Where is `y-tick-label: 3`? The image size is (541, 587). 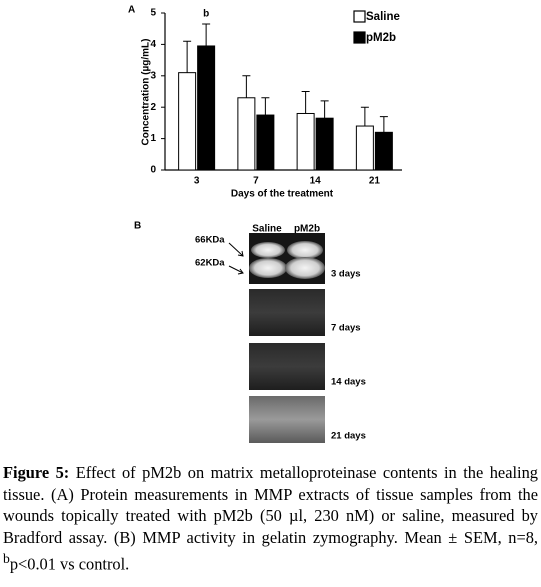 y-tick-label: 3 is located at coordinates (153, 75).